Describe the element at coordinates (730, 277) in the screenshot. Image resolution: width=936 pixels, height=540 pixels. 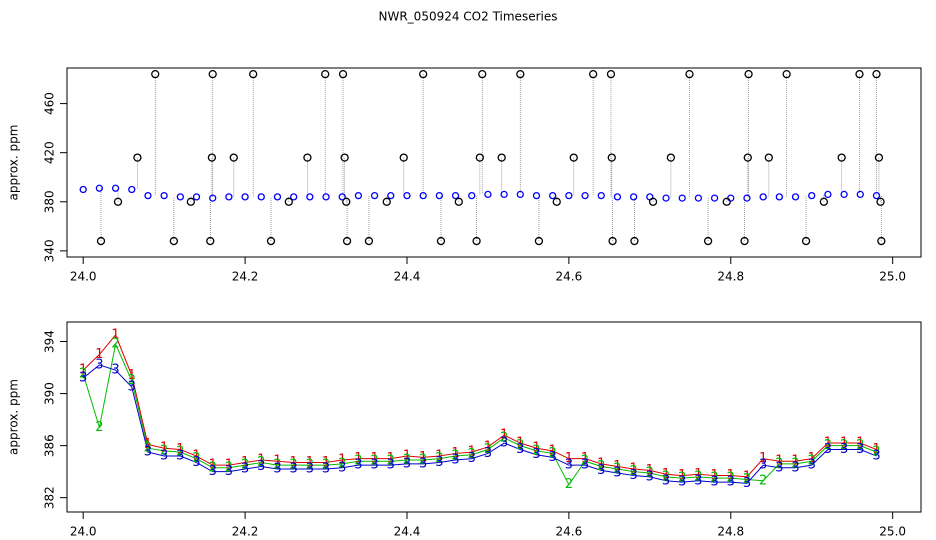
I see `x-tick-label: 24.8` at that location.